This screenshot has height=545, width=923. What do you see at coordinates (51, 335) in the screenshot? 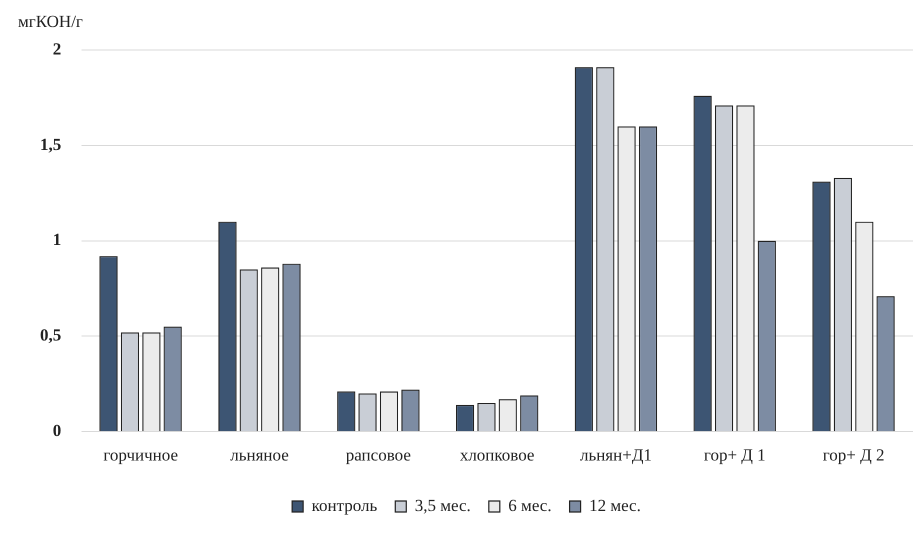
I see `y-tick-label: 0,5` at bounding box center [51, 335].